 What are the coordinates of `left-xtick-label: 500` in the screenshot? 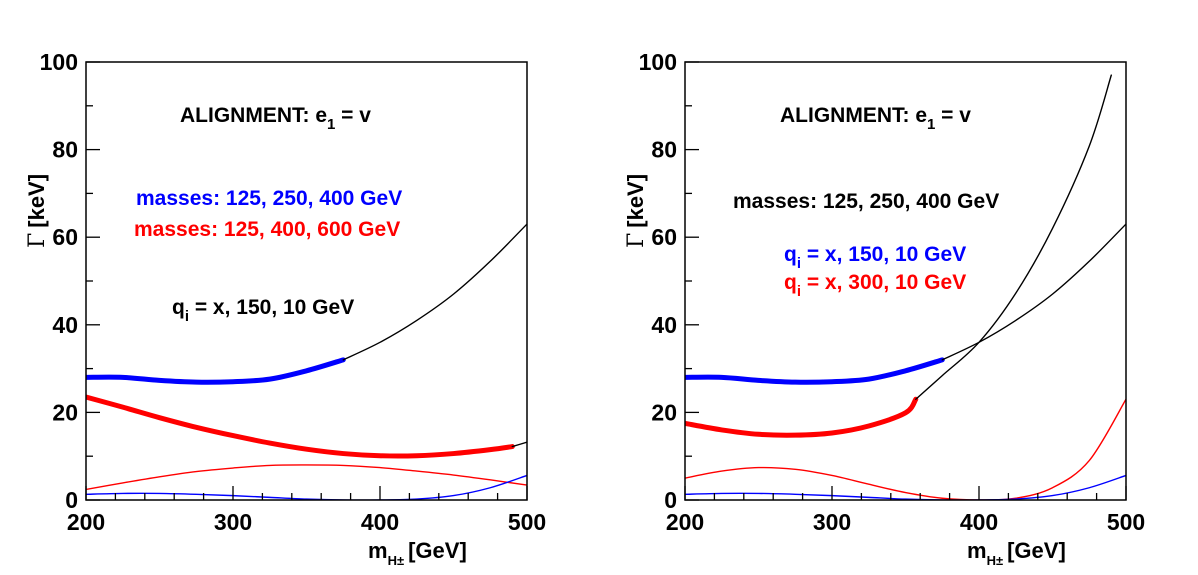 It's located at (527, 522).